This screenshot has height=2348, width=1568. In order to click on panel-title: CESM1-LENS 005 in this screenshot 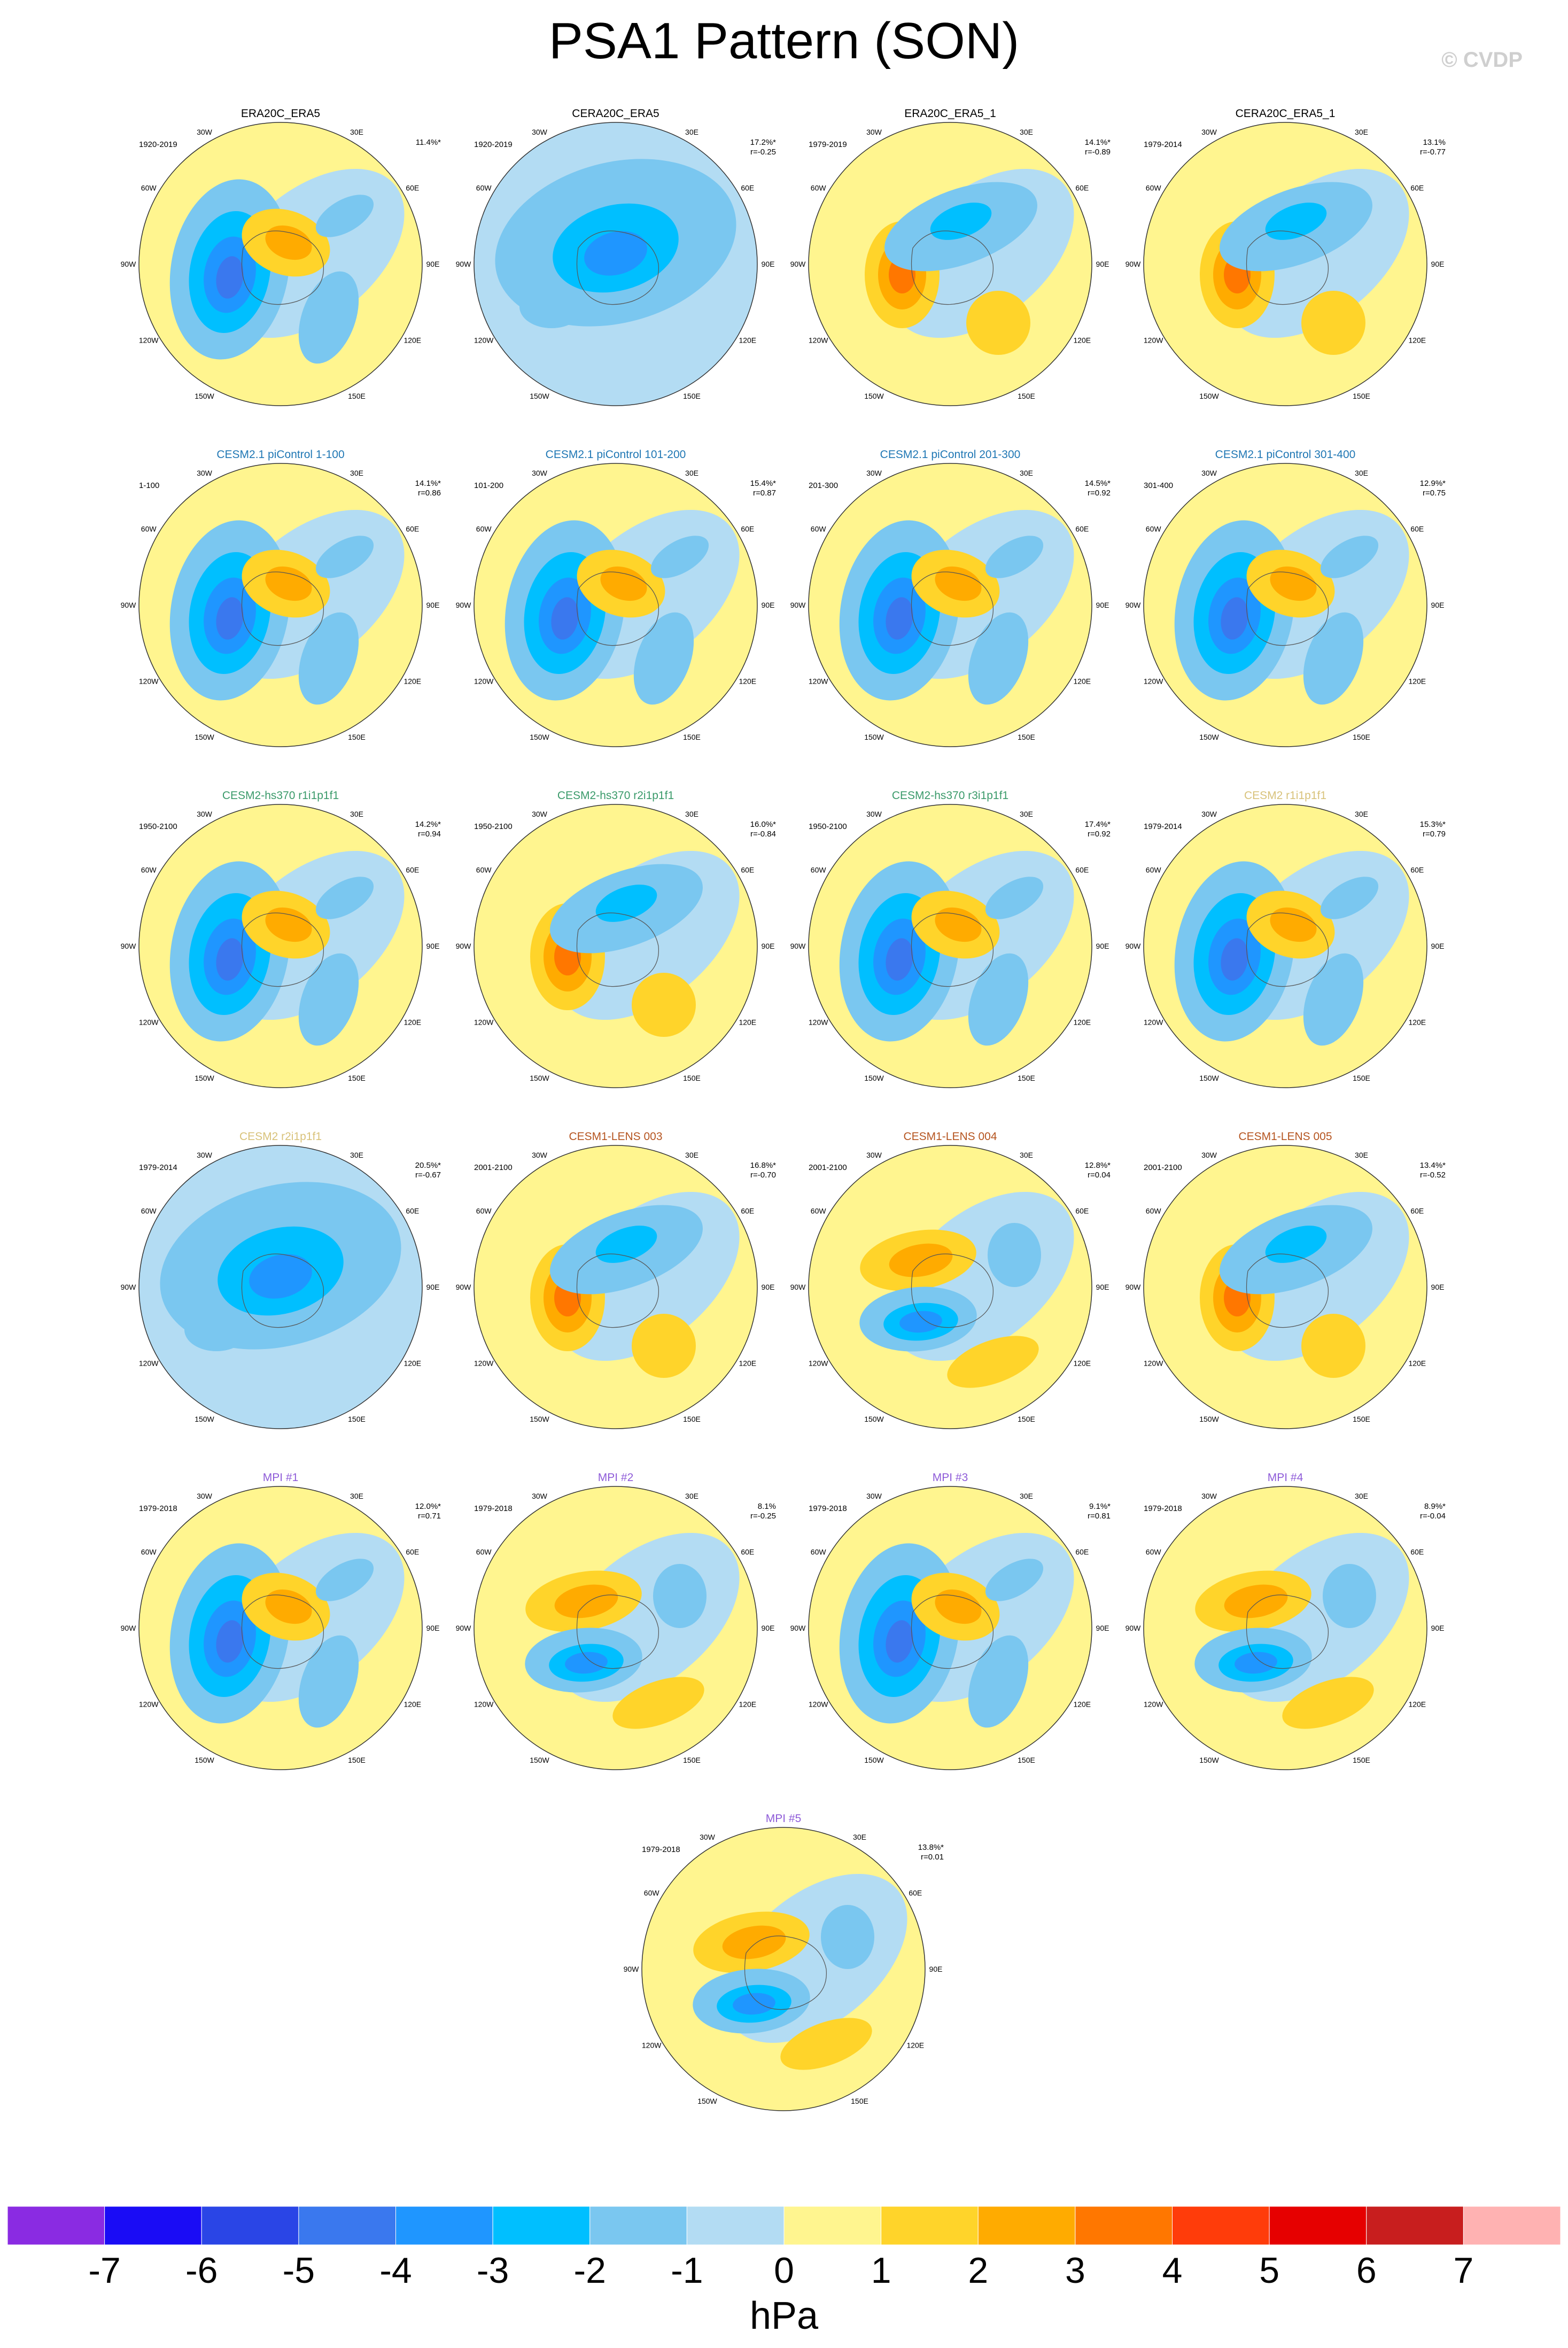, I will do `click(1285, 1136)`.